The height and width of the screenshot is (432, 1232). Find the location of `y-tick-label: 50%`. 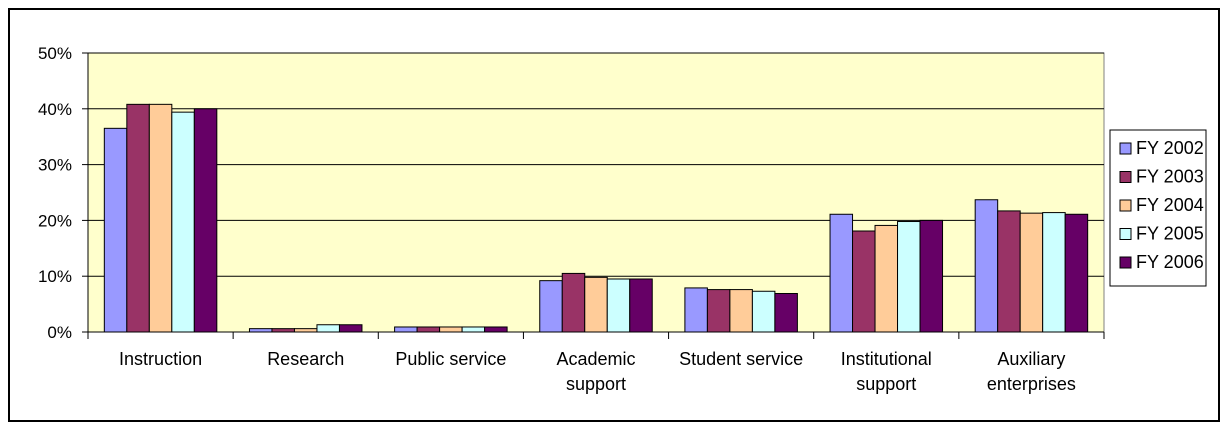

y-tick-label: 50% is located at coordinates (55, 53).